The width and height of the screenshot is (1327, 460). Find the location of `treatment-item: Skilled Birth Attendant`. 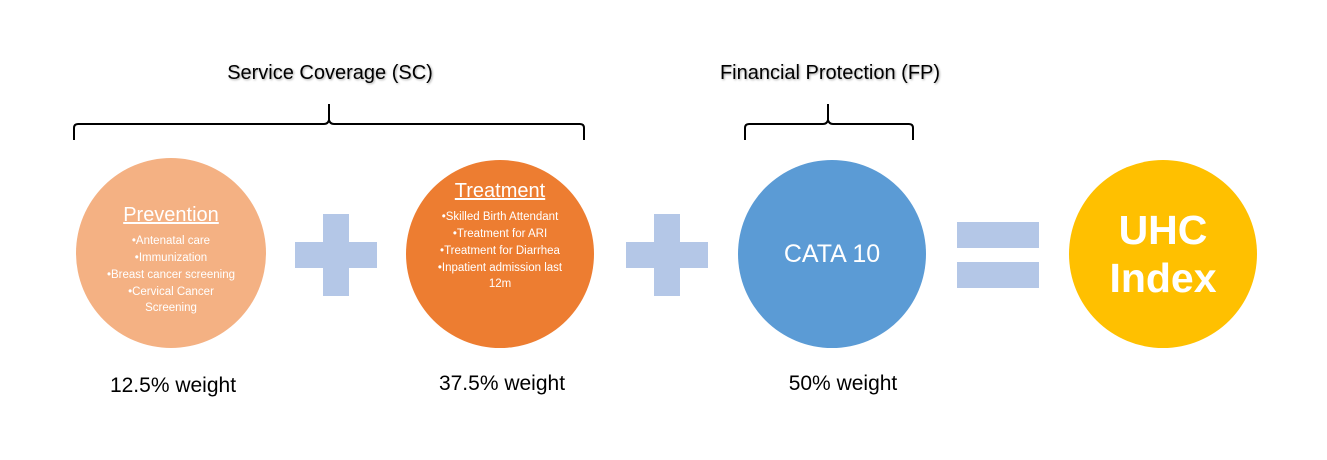

treatment-item: Skilled Birth Attendant is located at coordinates (500, 217).